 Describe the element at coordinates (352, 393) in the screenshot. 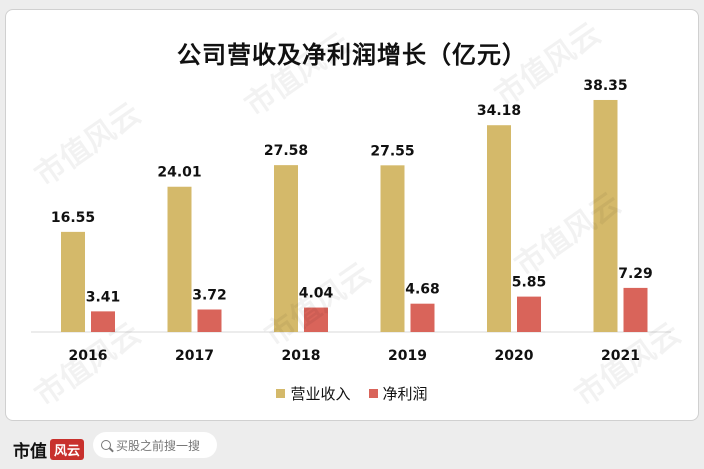

I see `legend: 营业收入 净利润` at that location.